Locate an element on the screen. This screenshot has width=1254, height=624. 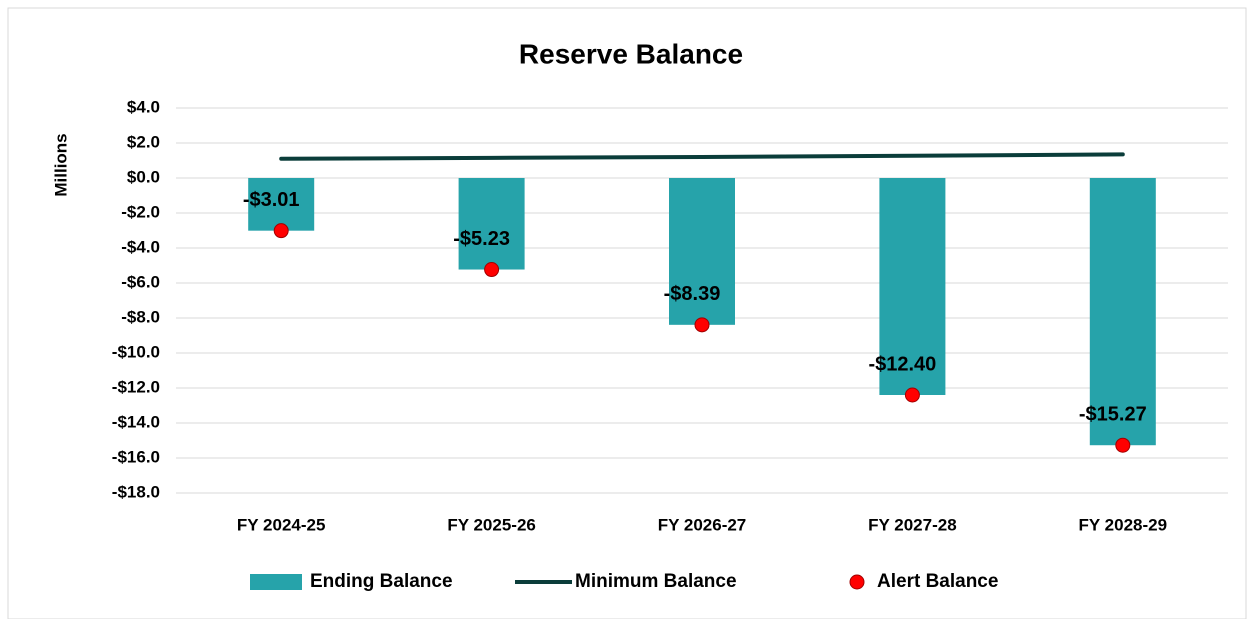
y-tick-label: $0.0 is located at coordinates (143, 176).